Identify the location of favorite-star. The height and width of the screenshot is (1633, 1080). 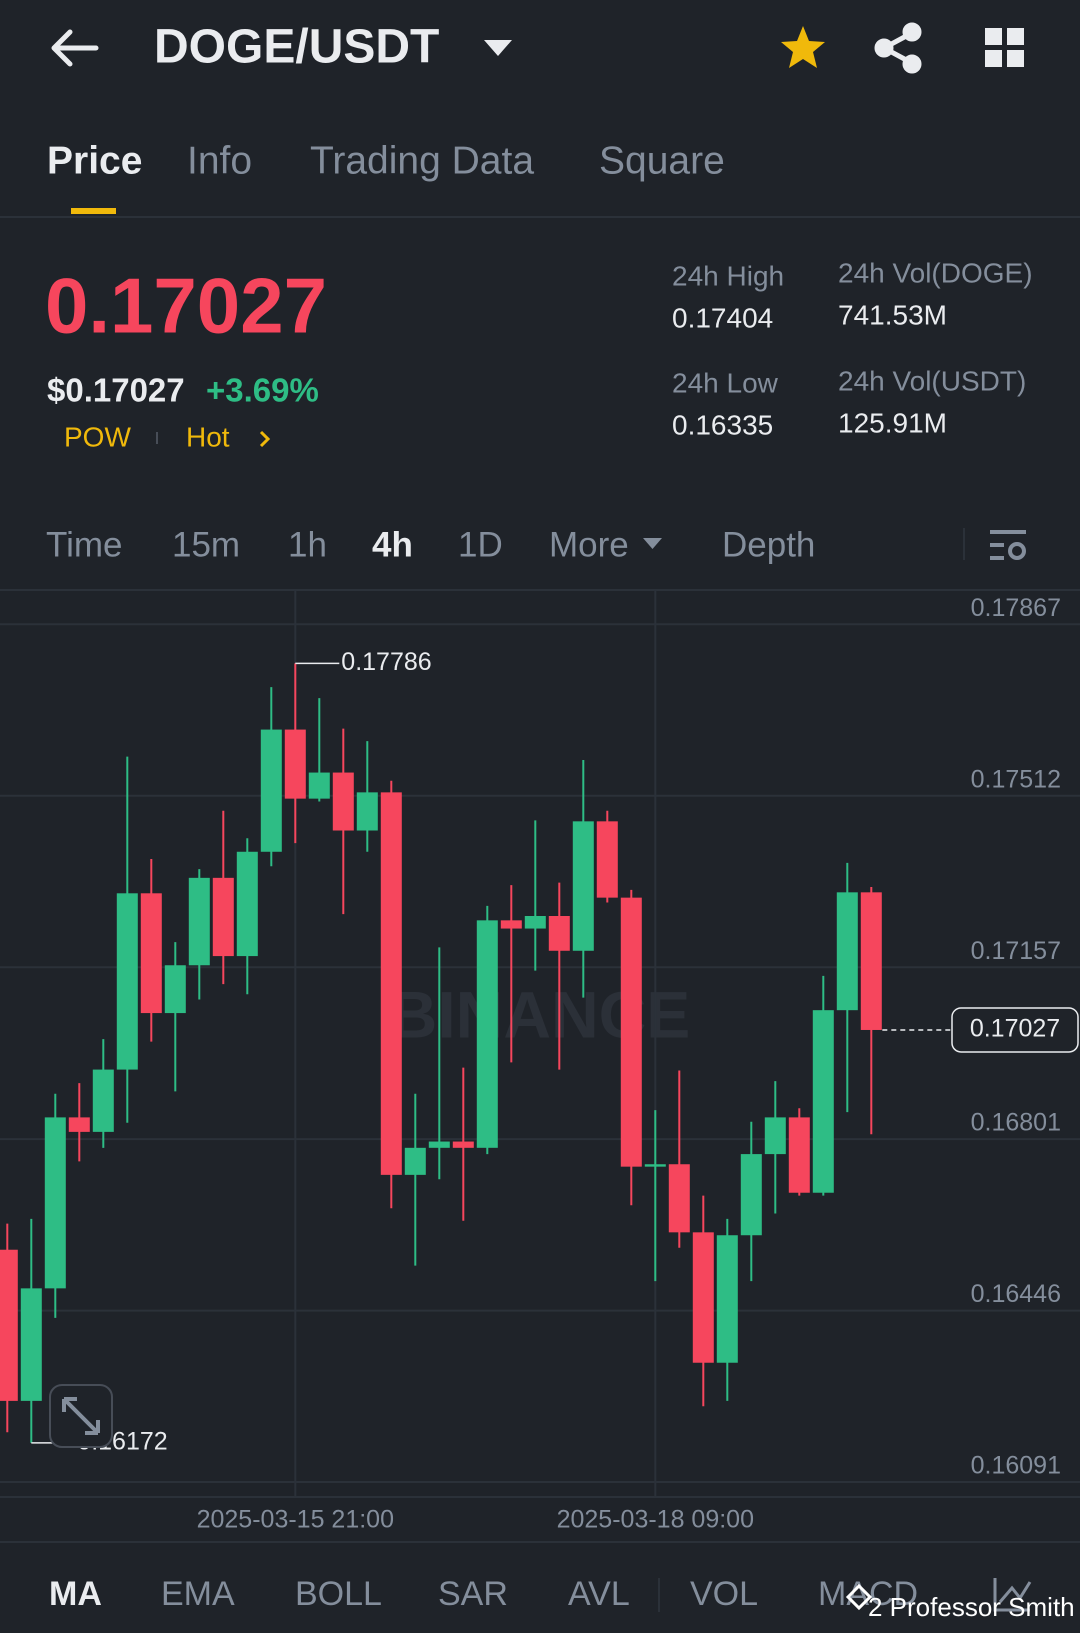
(803, 47).